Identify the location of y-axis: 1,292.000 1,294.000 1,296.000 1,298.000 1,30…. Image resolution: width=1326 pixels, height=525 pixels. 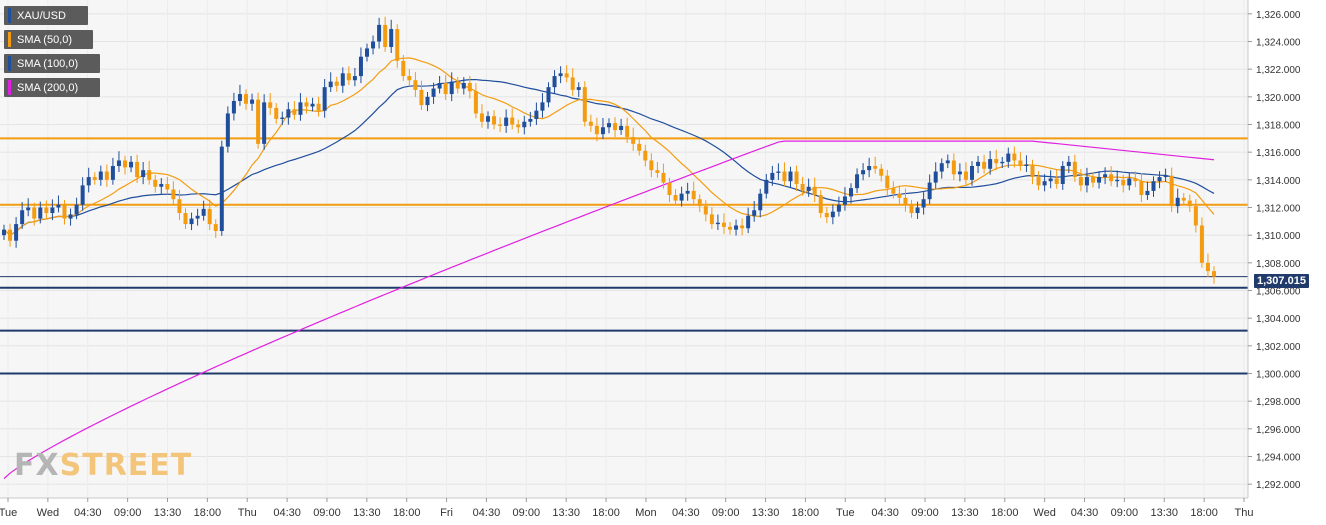
(1274, 250).